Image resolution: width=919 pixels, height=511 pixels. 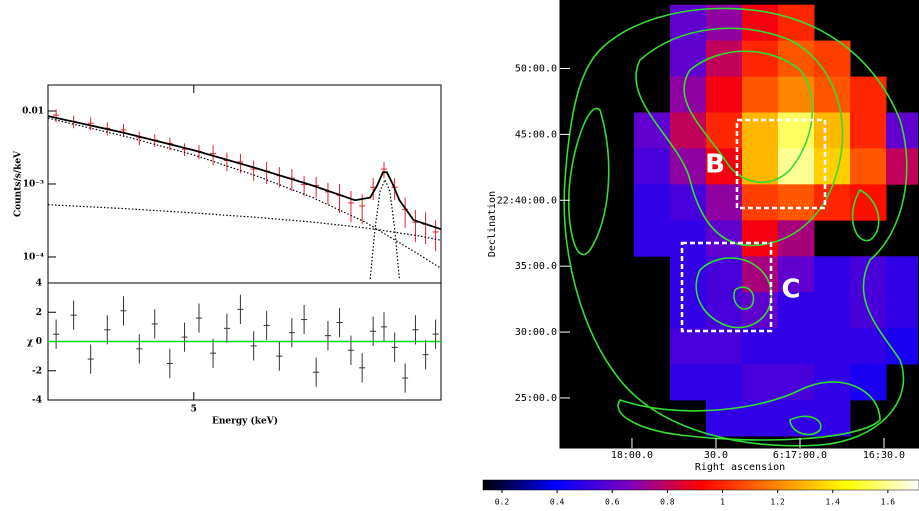 What do you see at coordinates (700, 485) in the screenshot?
I see `colorbar` at bounding box center [700, 485].